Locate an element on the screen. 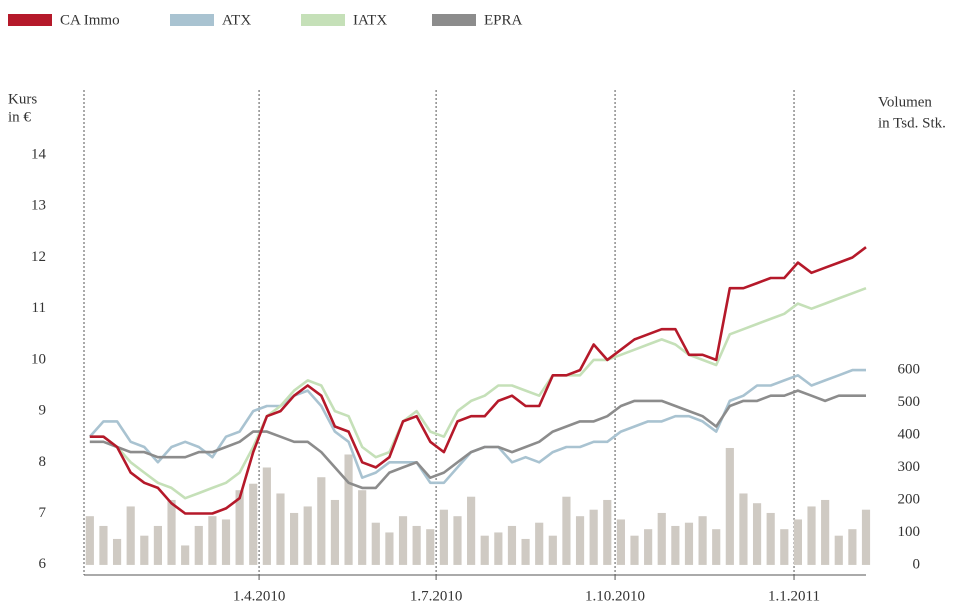 The width and height of the screenshot is (967, 606). y-tick-label: 9 is located at coordinates (43, 411).